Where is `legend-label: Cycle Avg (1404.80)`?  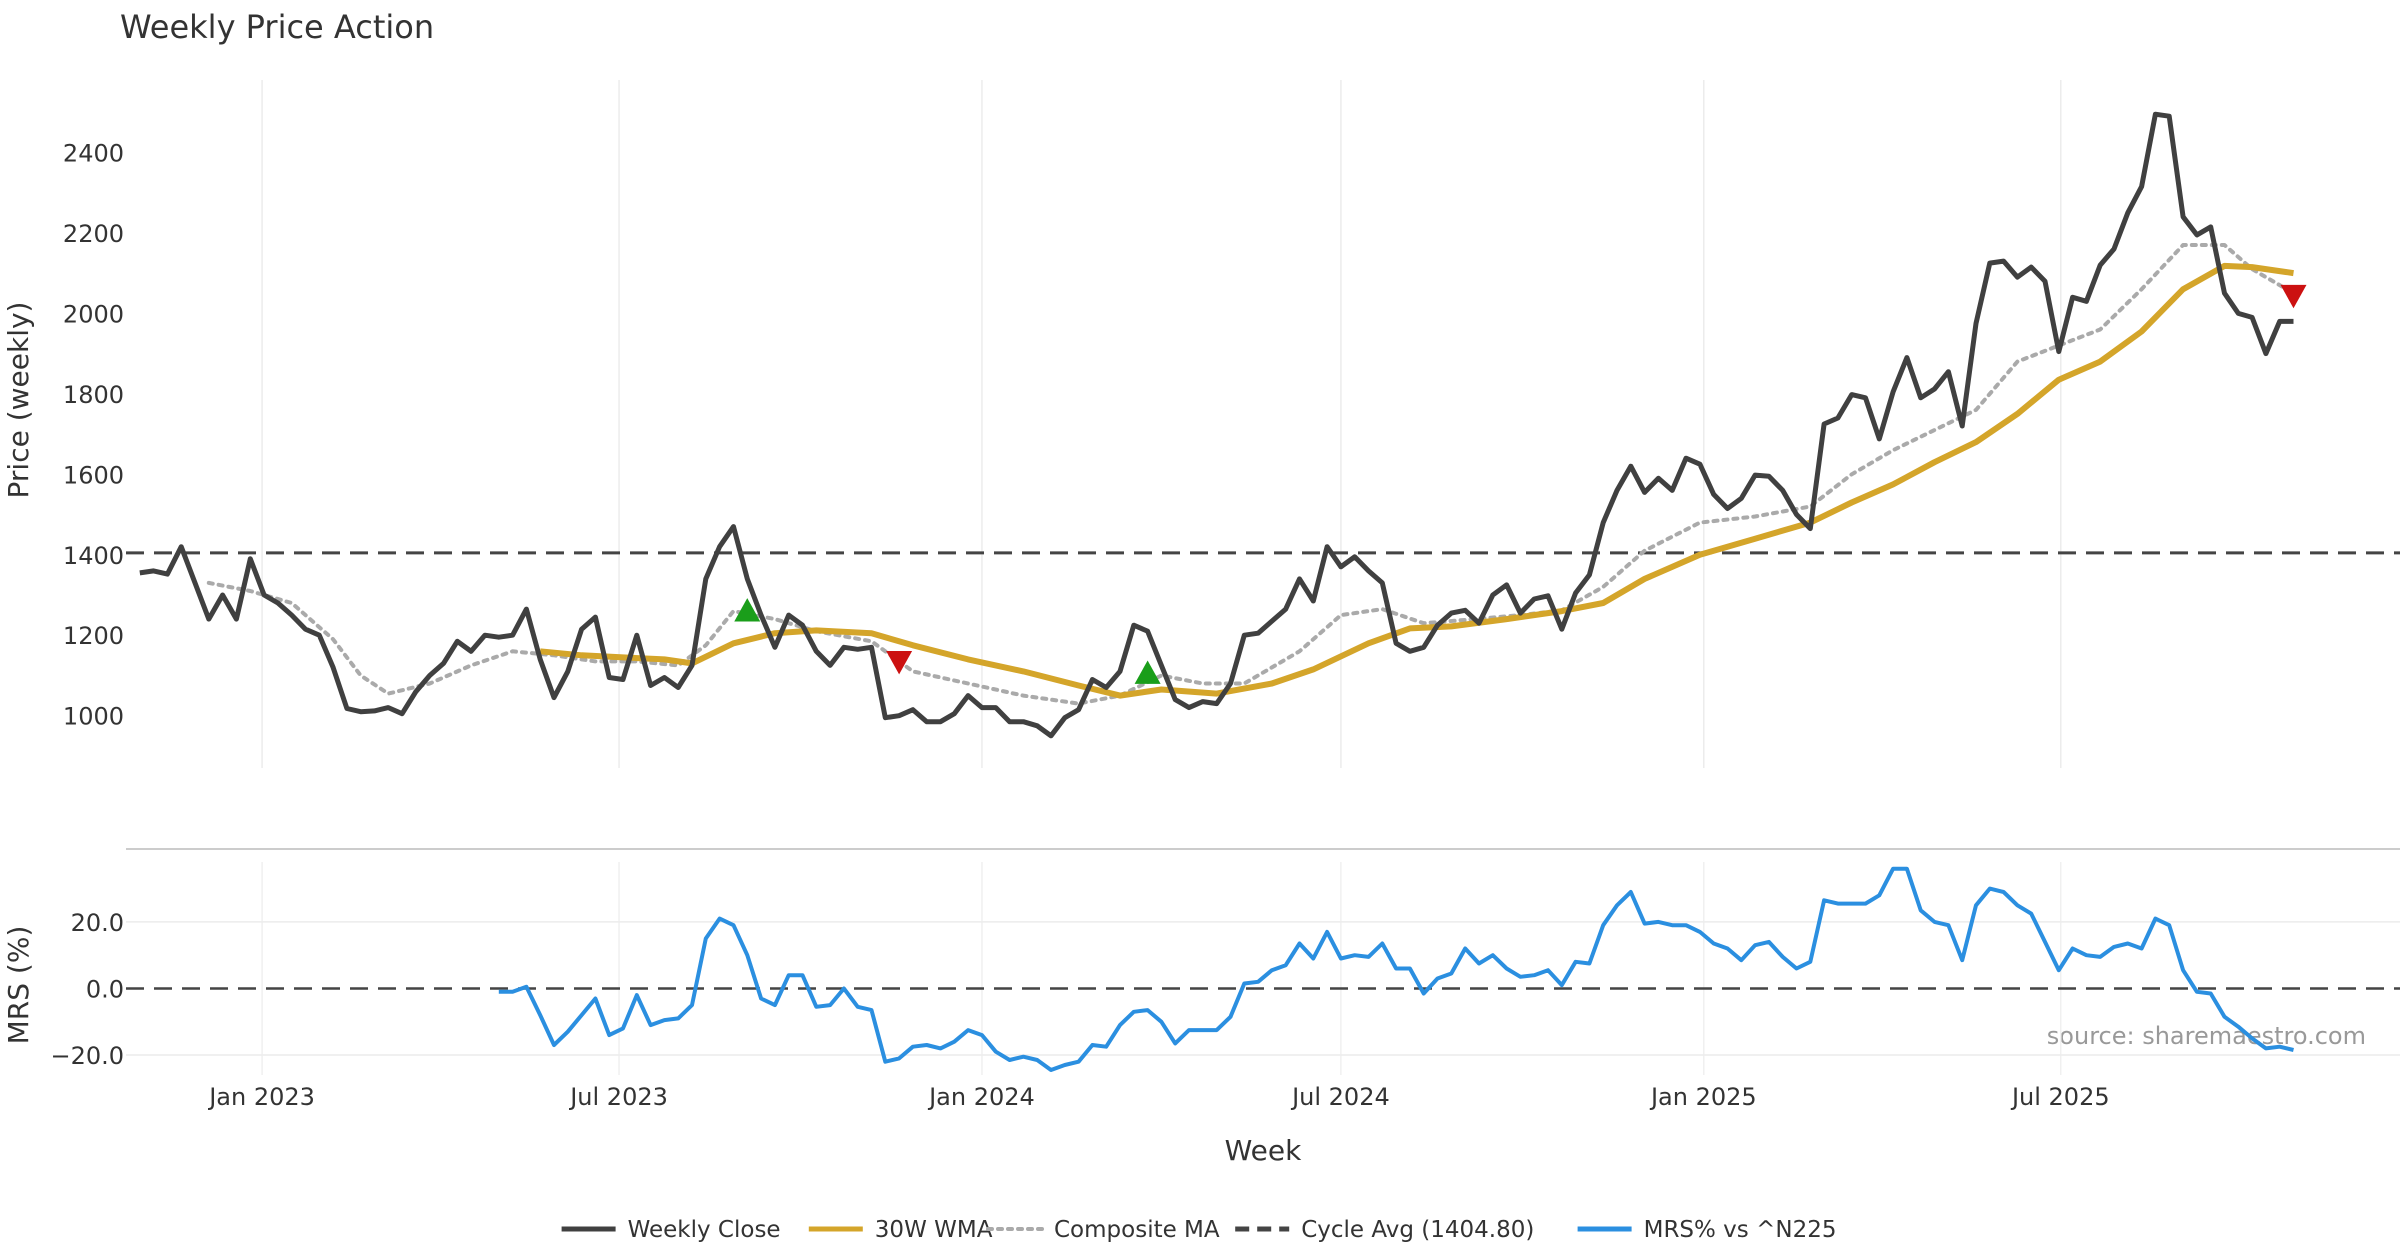 legend-label: Cycle Avg (1404.80) is located at coordinates (1417, 1230).